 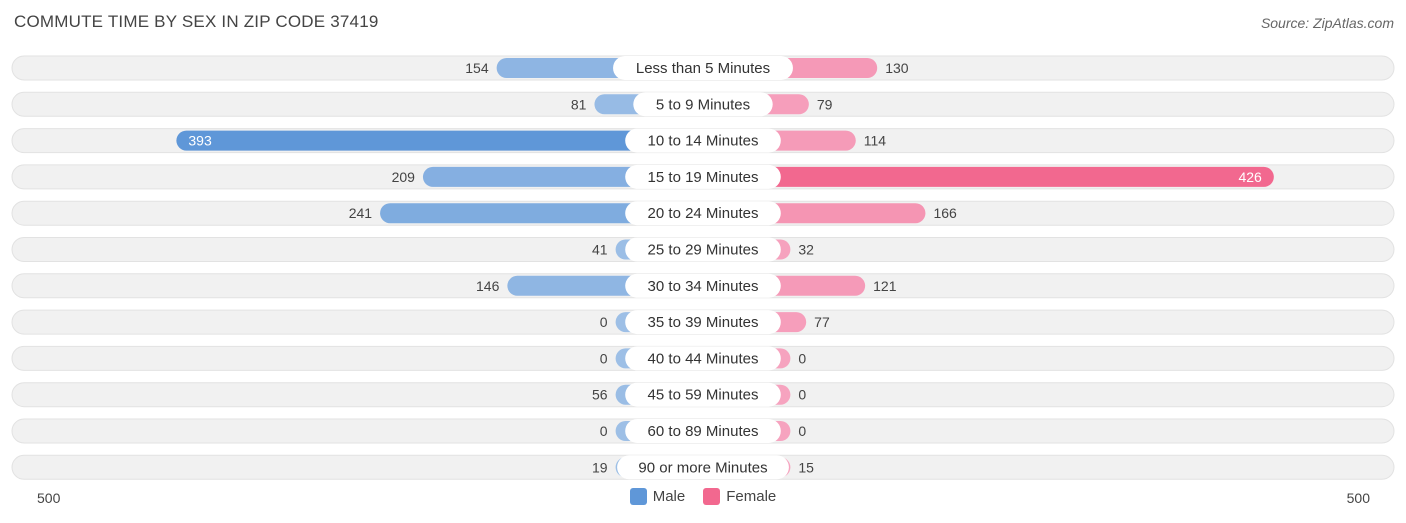 What do you see at coordinates (579, 104) in the screenshot?
I see `male-value-label: 81` at bounding box center [579, 104].